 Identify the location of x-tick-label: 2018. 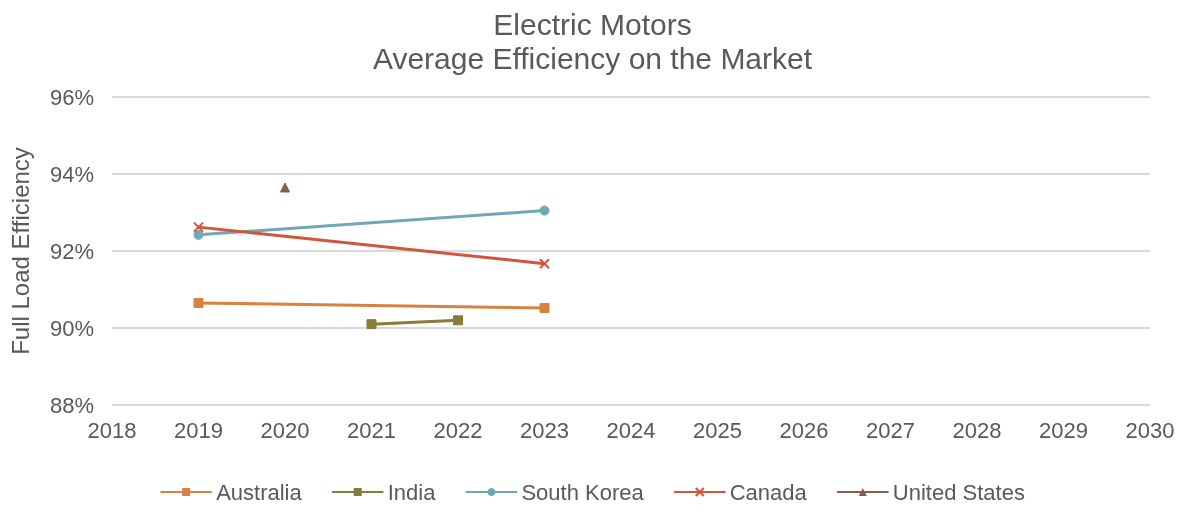
(112, 430).